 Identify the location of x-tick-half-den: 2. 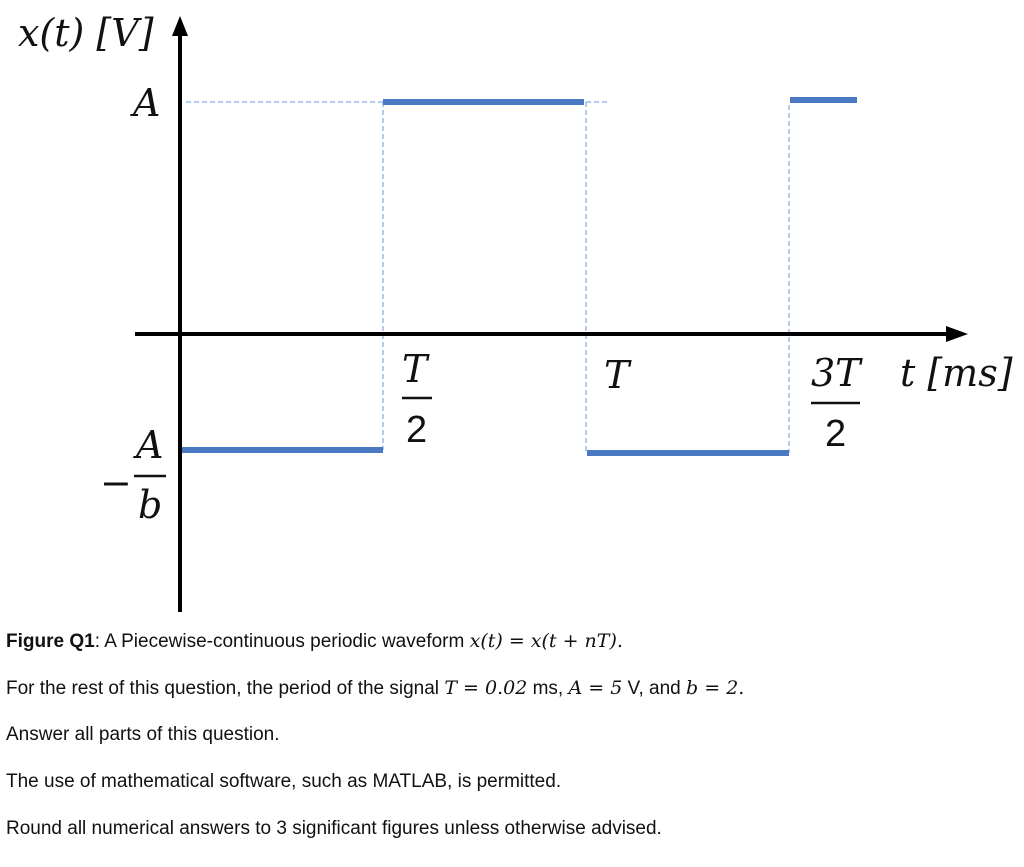
(416, 430).